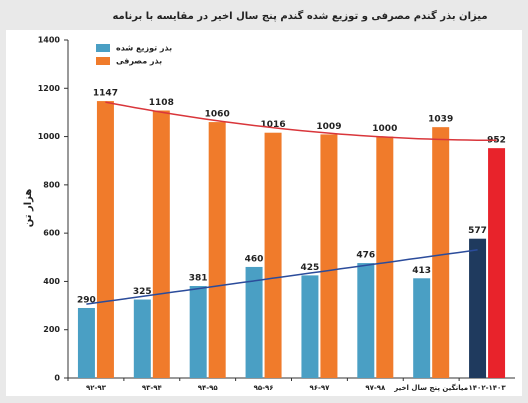  Describe the element at coordinates (319, 388) in the screenshot. I see `x-tick-label: ۹۶-۹۷` at that location.